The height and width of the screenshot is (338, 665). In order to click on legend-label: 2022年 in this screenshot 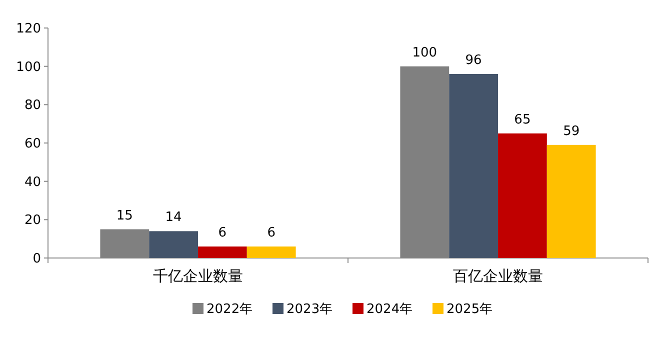, I will do `click(229, 309)`.